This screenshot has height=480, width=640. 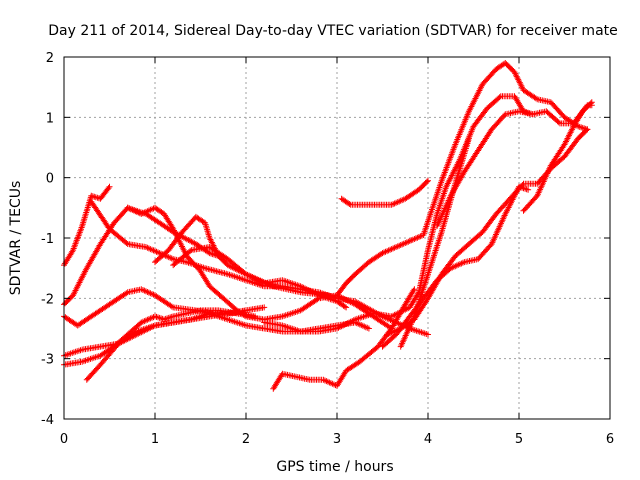 What do you see at coordinates (246, 439) in the screenshot?
I see `x-tick-label: 2` at bounding box center [246, 439].